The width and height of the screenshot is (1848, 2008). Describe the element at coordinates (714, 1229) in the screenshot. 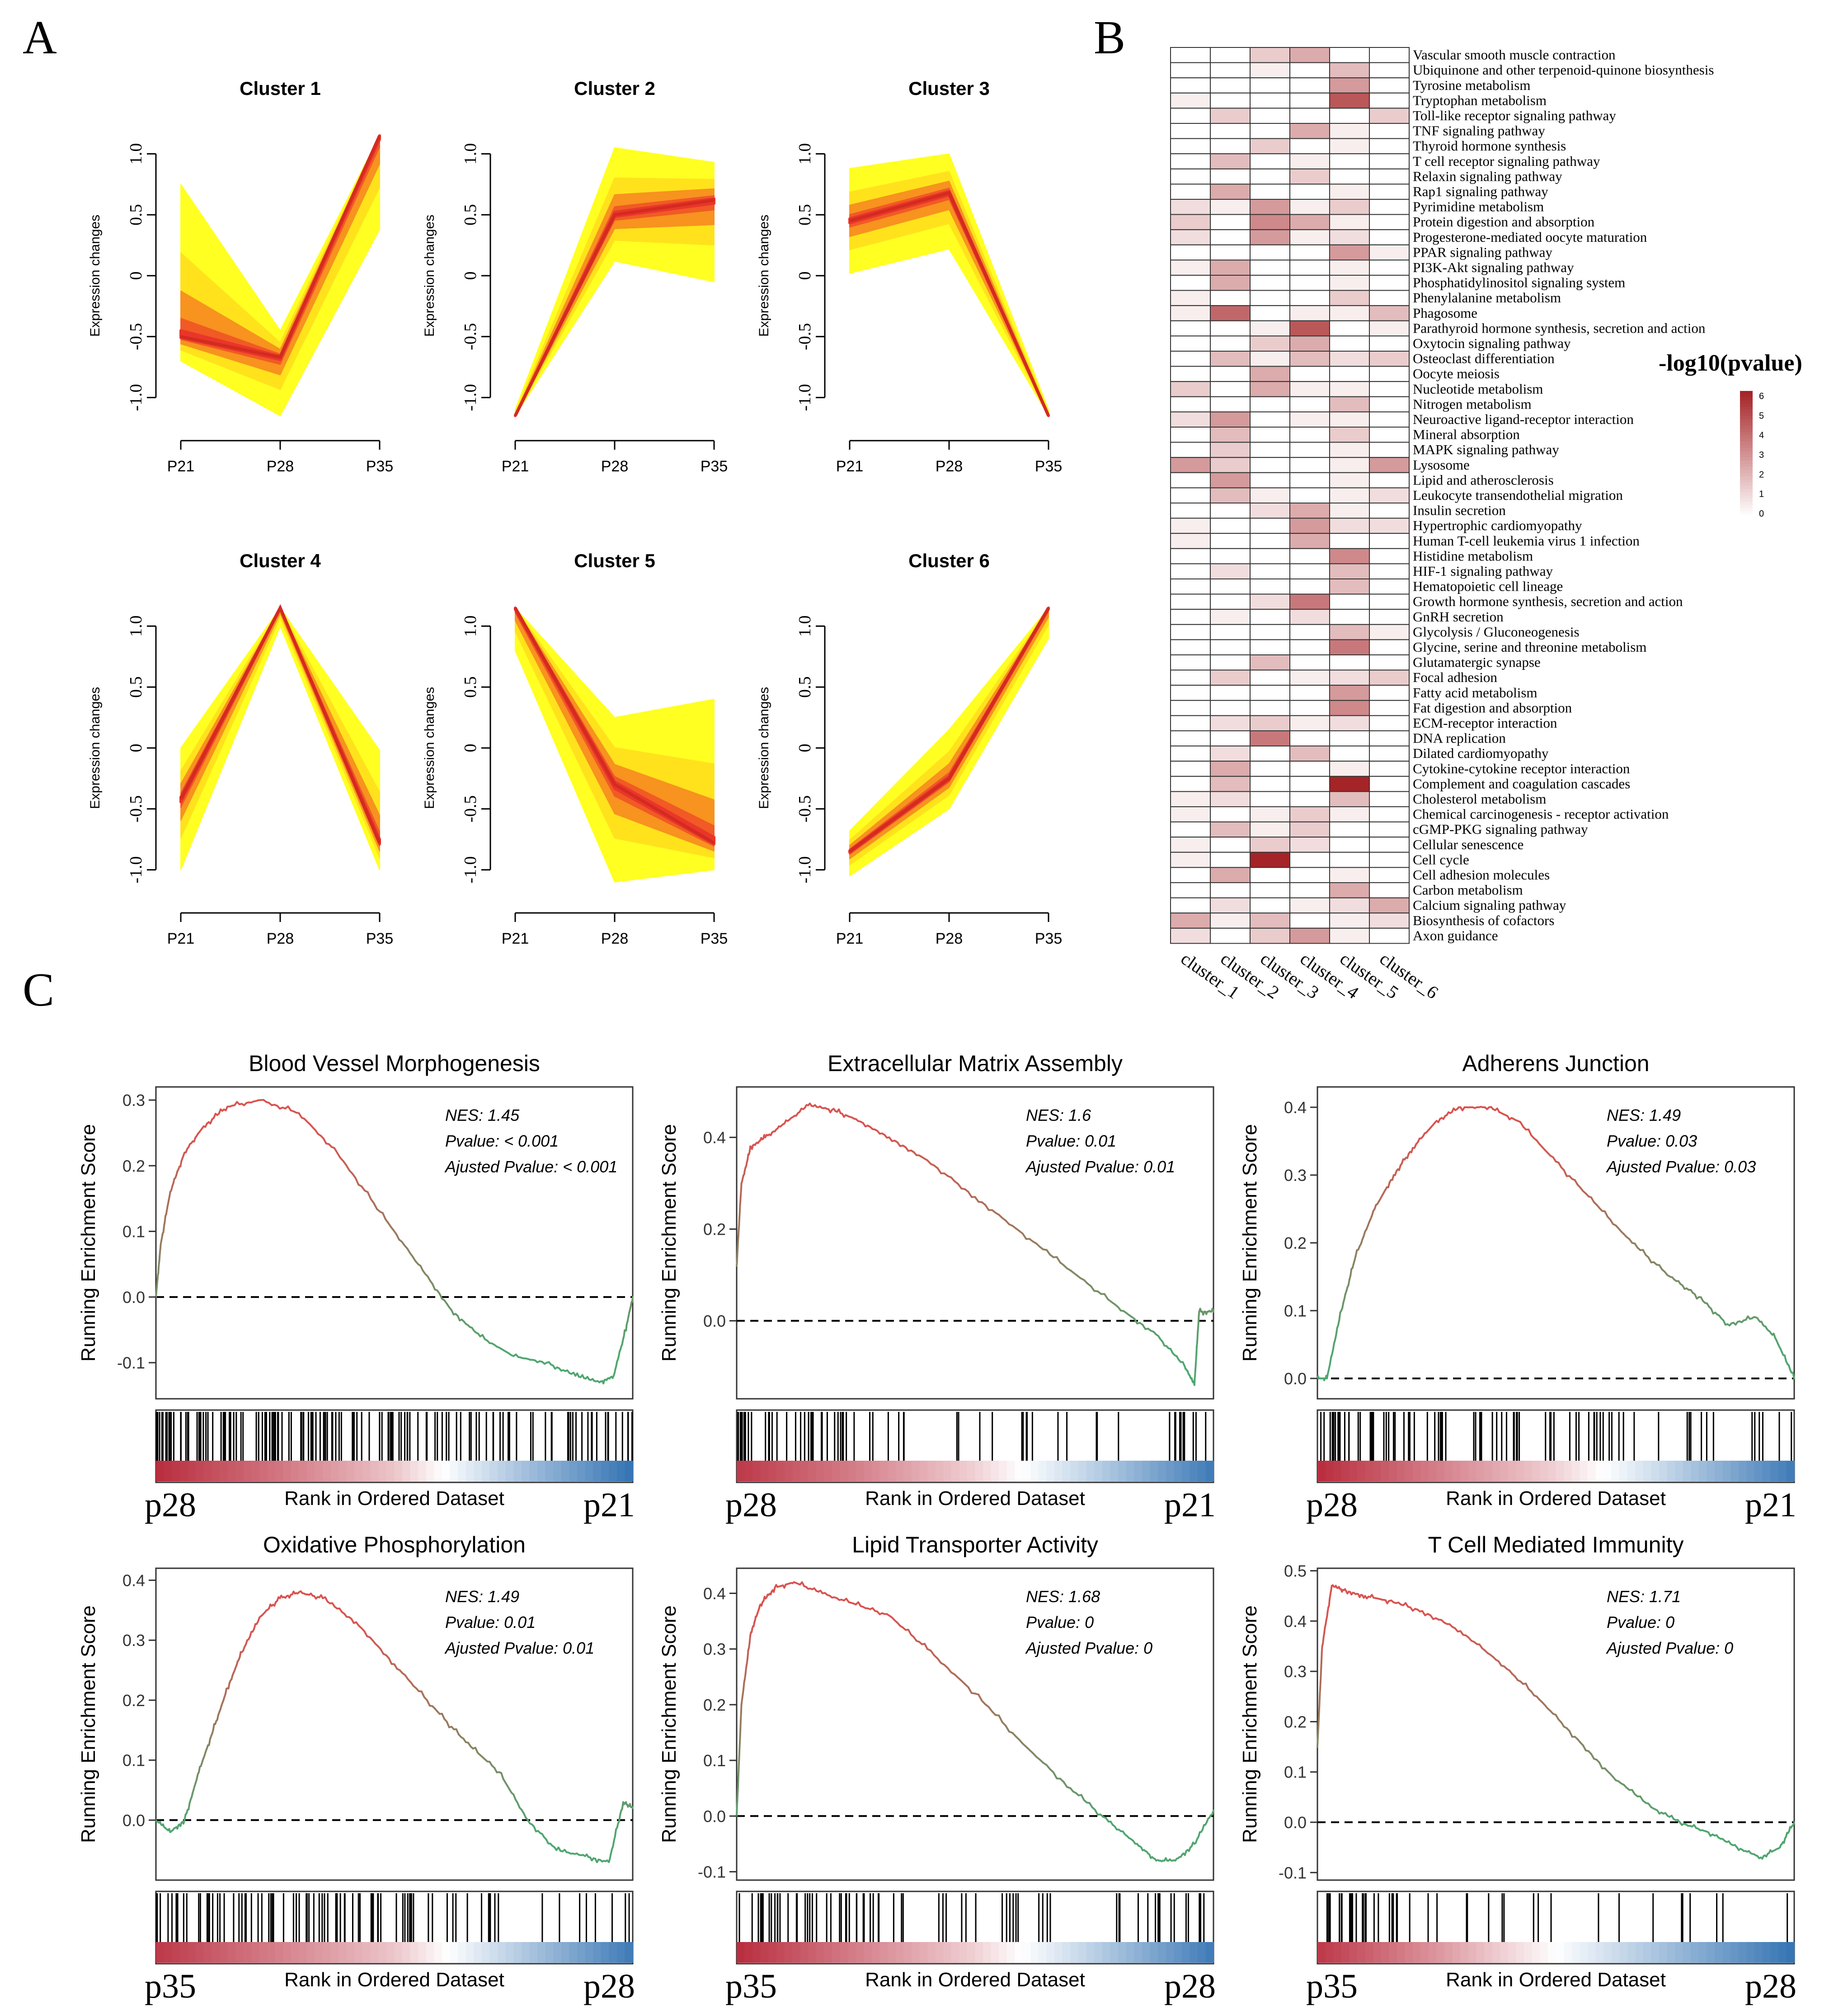

I see `gsea-y-tick-label: 0.2` at that location.